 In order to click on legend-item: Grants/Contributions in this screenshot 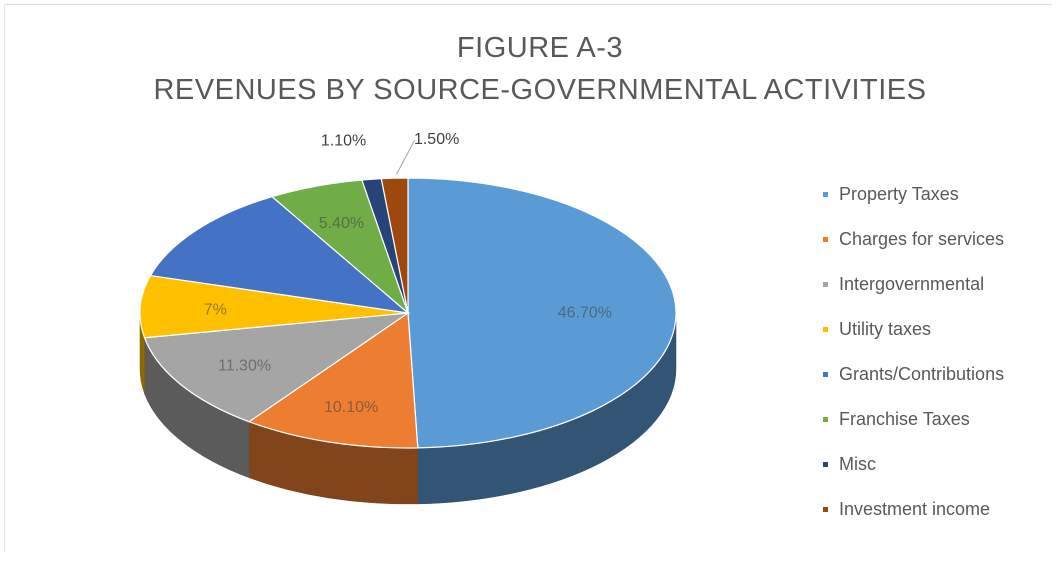, I will do `click(913, 374)`.